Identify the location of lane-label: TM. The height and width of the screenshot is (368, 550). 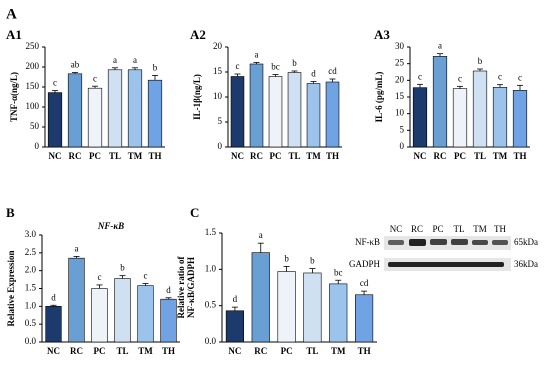
(480, 229).